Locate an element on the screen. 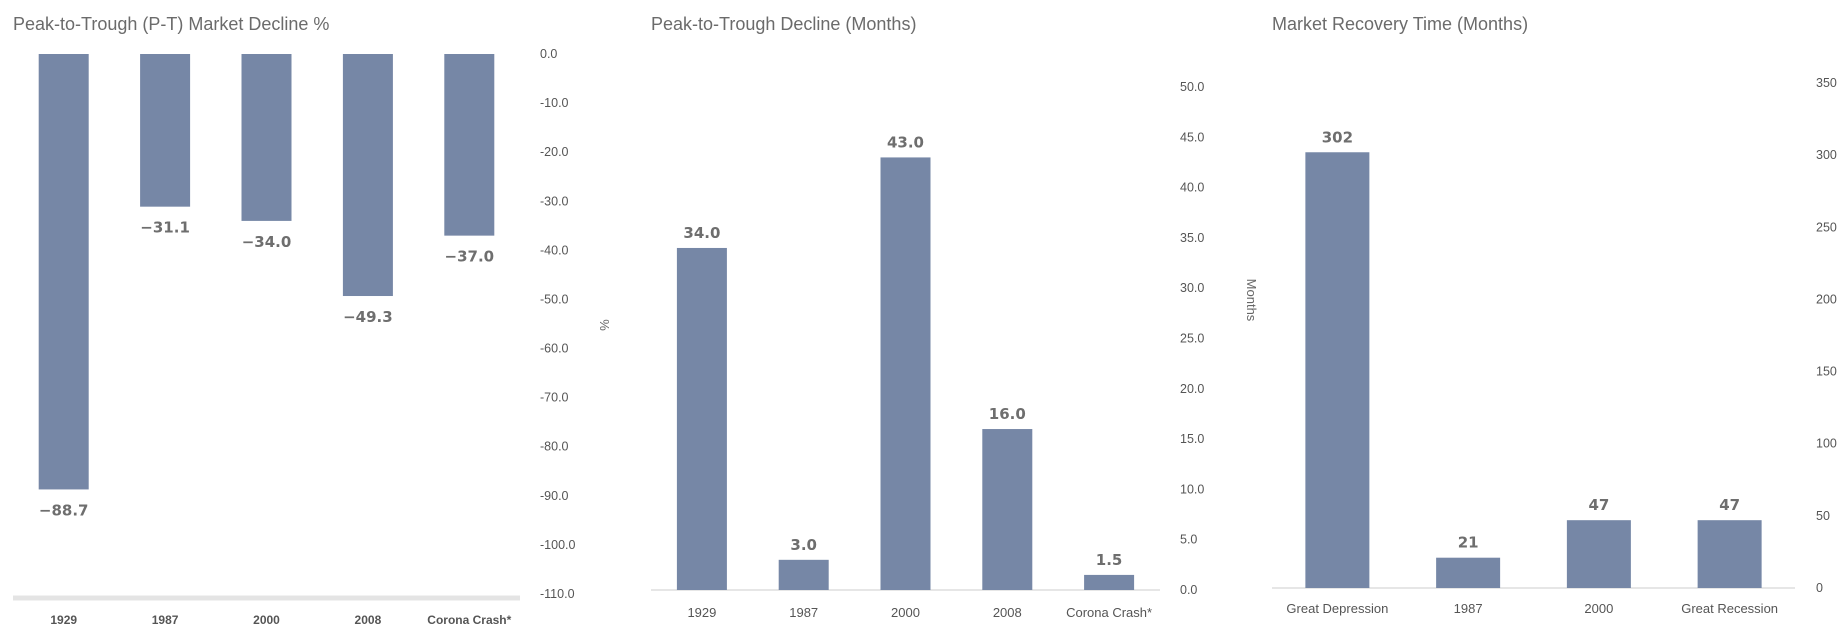  data-label: 302 is located at coordinates (1337, 137).